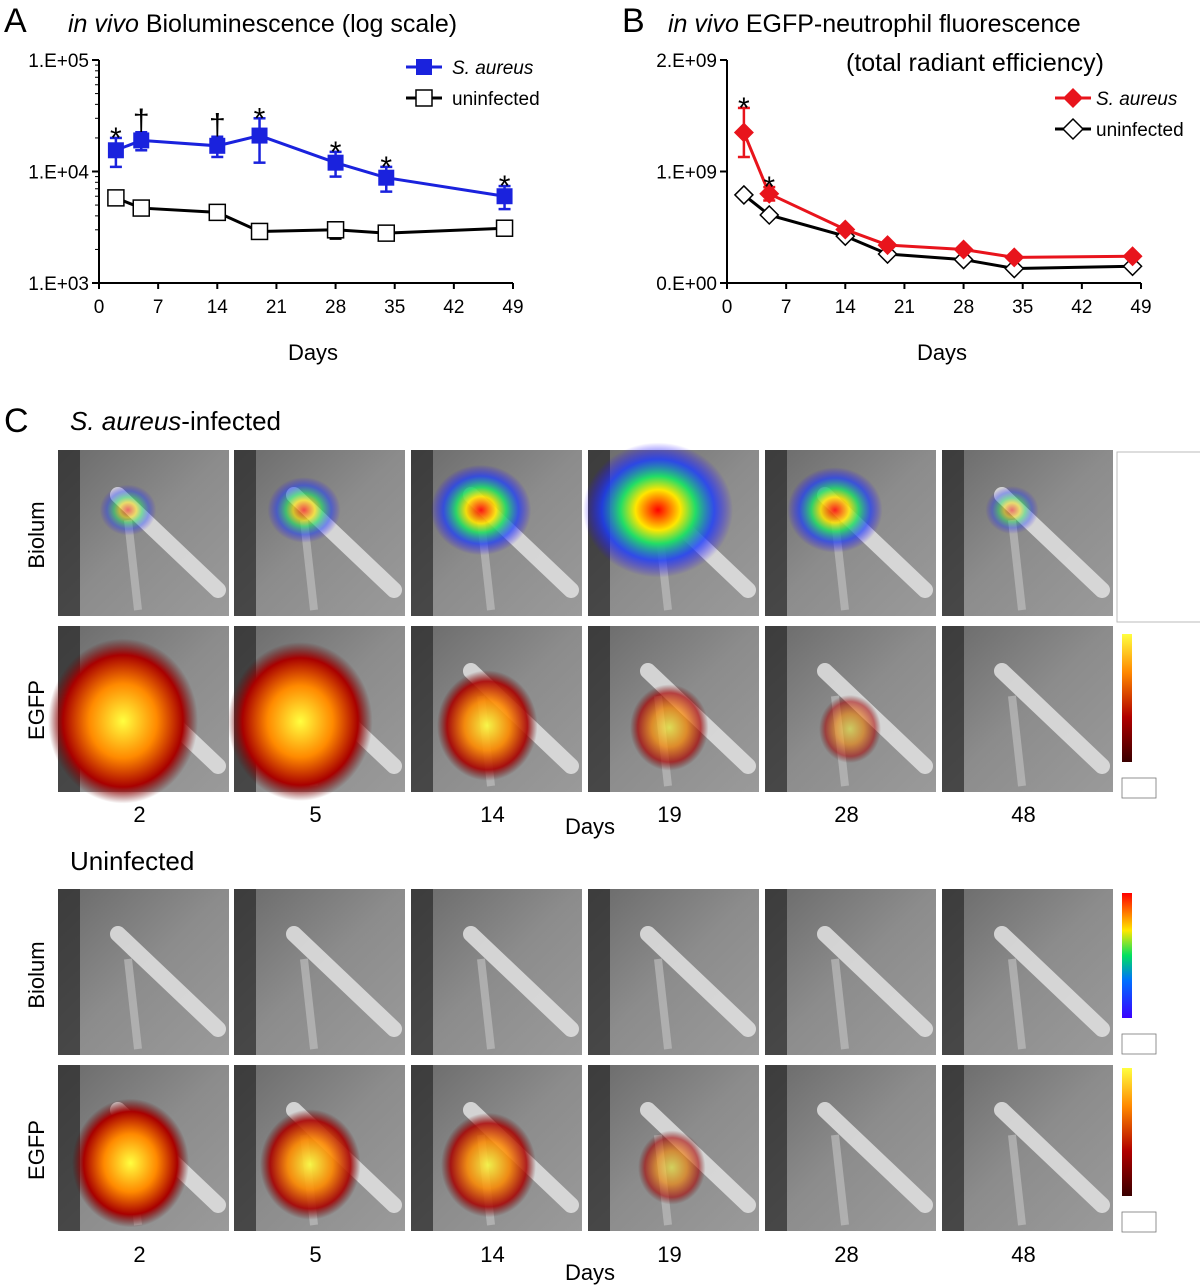 This screenshot has width=1200, height=1285. Describe the element at coordinates (245, 972) in the screenshot. I see `image-uninfected-biolum-day-5-shadow` at that location.